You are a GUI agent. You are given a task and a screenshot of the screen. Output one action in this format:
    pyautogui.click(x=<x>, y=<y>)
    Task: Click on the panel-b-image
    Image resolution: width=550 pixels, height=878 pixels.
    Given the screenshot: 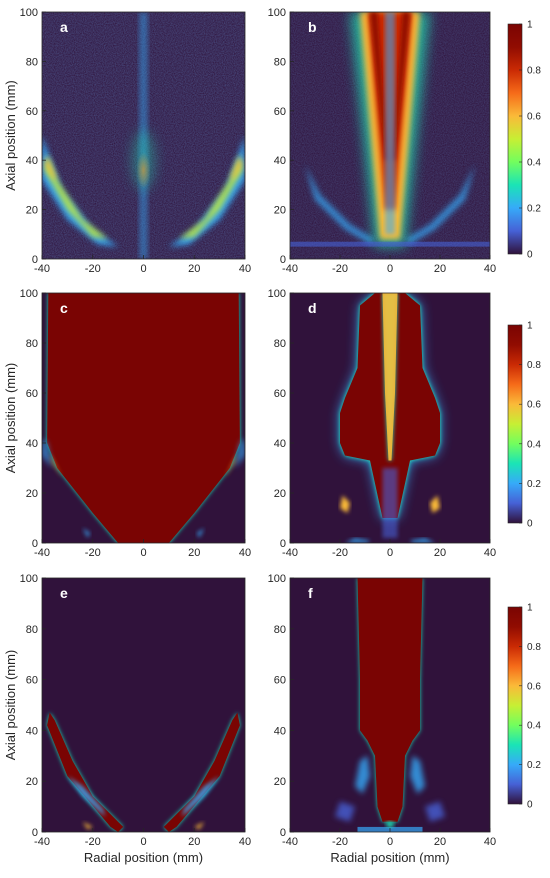 What is the action you would take?
    pyautogui.click(x=390, y=135)
    